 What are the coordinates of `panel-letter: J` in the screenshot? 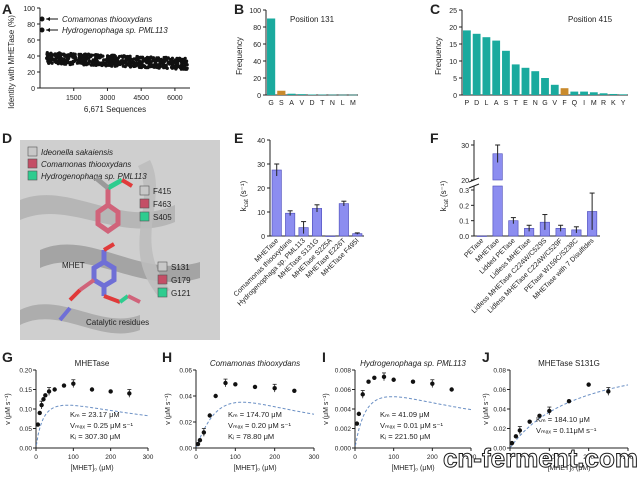 It's located at (486, 357).